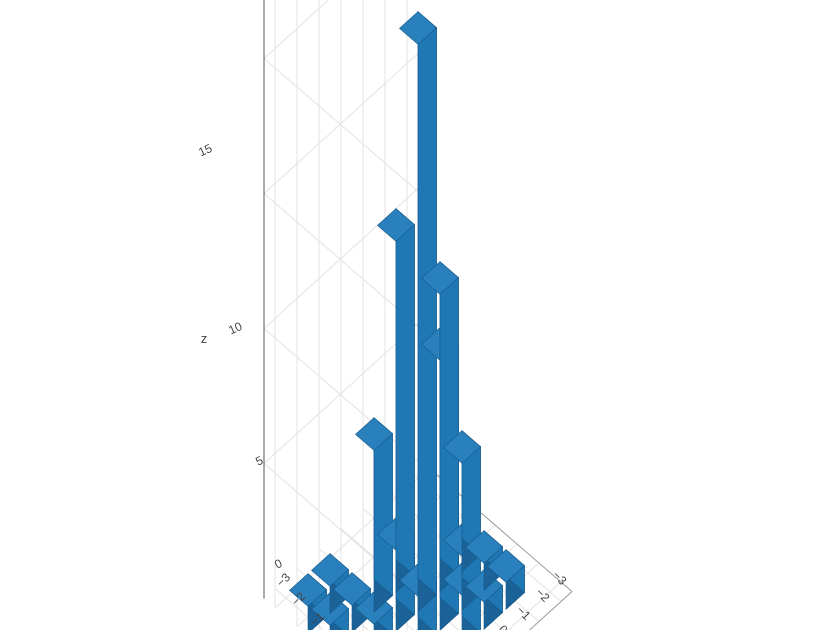 The width and height of the screenshot is (840, 630). Describe the element at coordinates (205, 150) in the screenshot. I see `z-tick-15: 15` at that location.